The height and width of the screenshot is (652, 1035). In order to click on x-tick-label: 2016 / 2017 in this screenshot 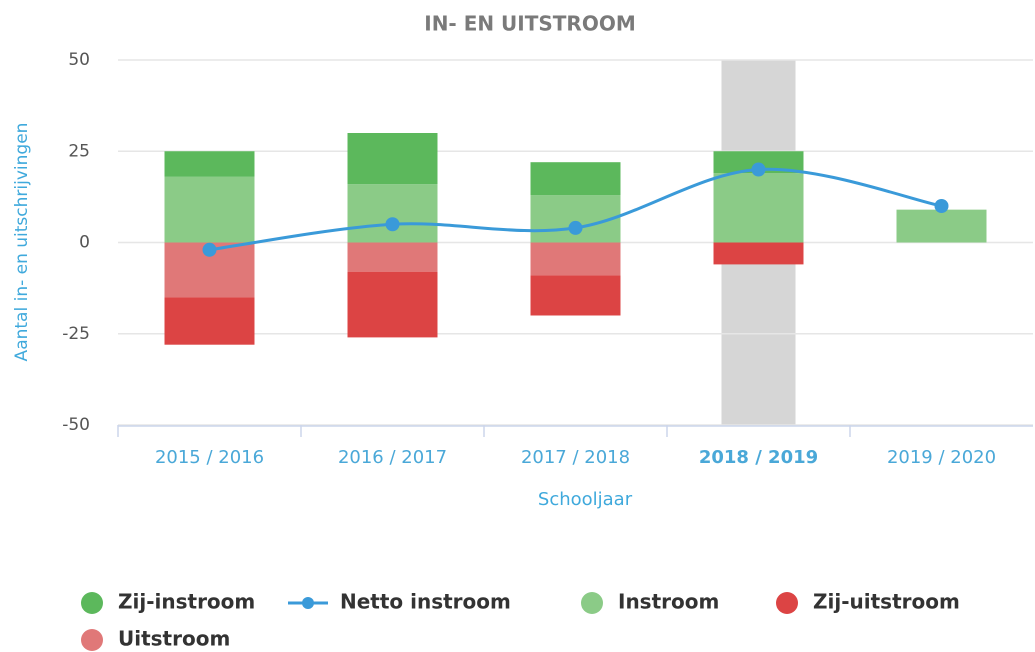, I will do `click(392, 457)`.